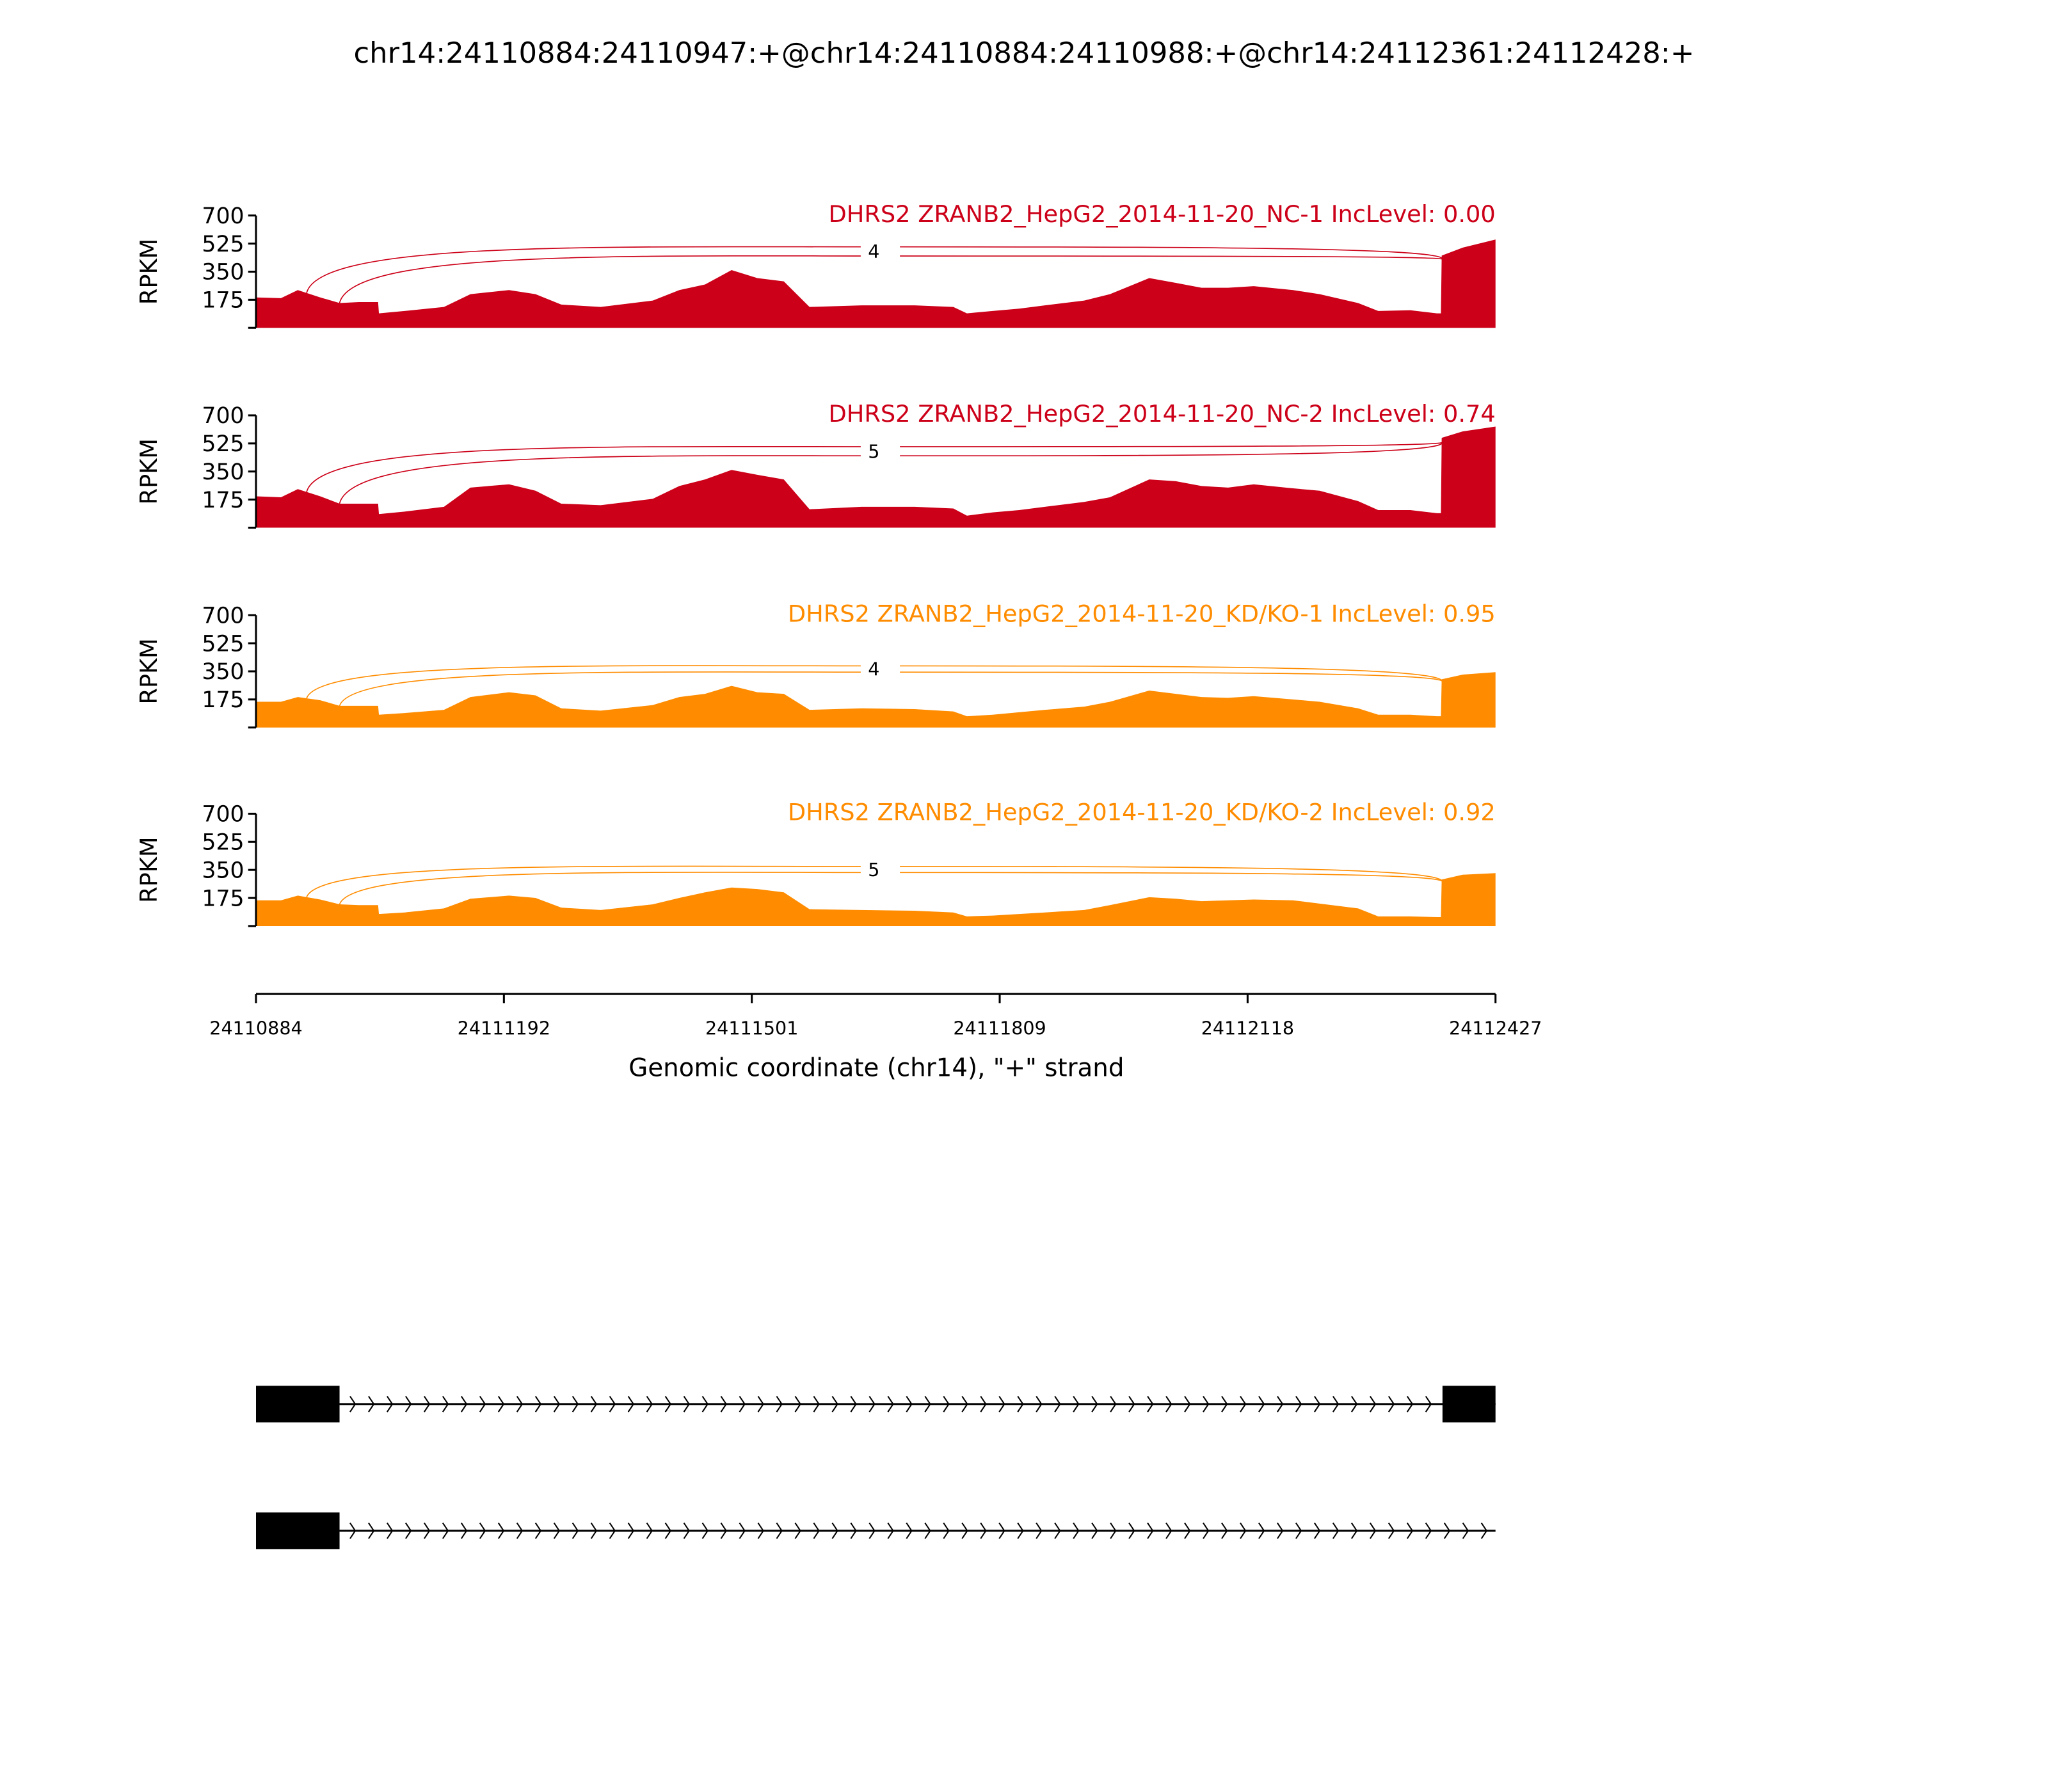 The image size is (2048, 1792). Describe the element at coordinates (873, 251) in the screenshot. I see `junction-count-label: 4` at that location.